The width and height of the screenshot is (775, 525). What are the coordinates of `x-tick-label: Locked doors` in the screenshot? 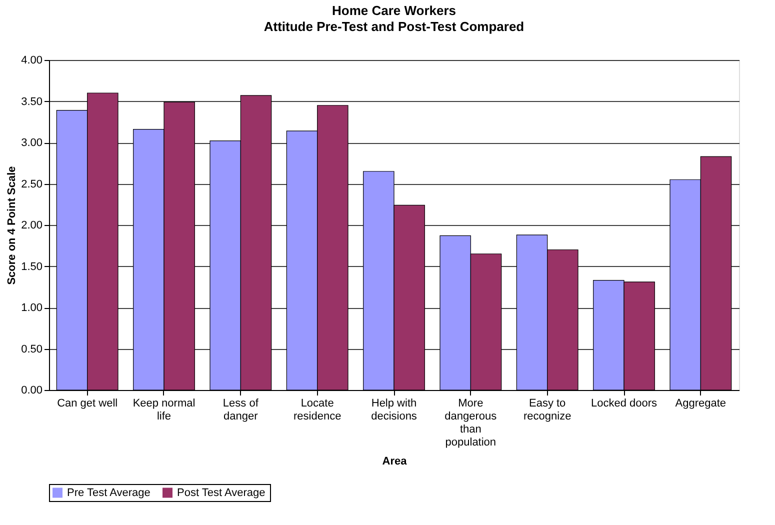 It's located at (624, 404).